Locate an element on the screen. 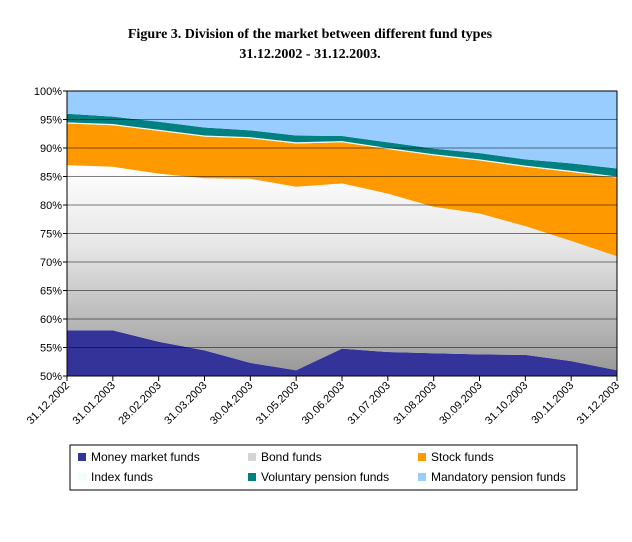  x-tick-label: 31.07.2003 is located at coordinates (369, 403).